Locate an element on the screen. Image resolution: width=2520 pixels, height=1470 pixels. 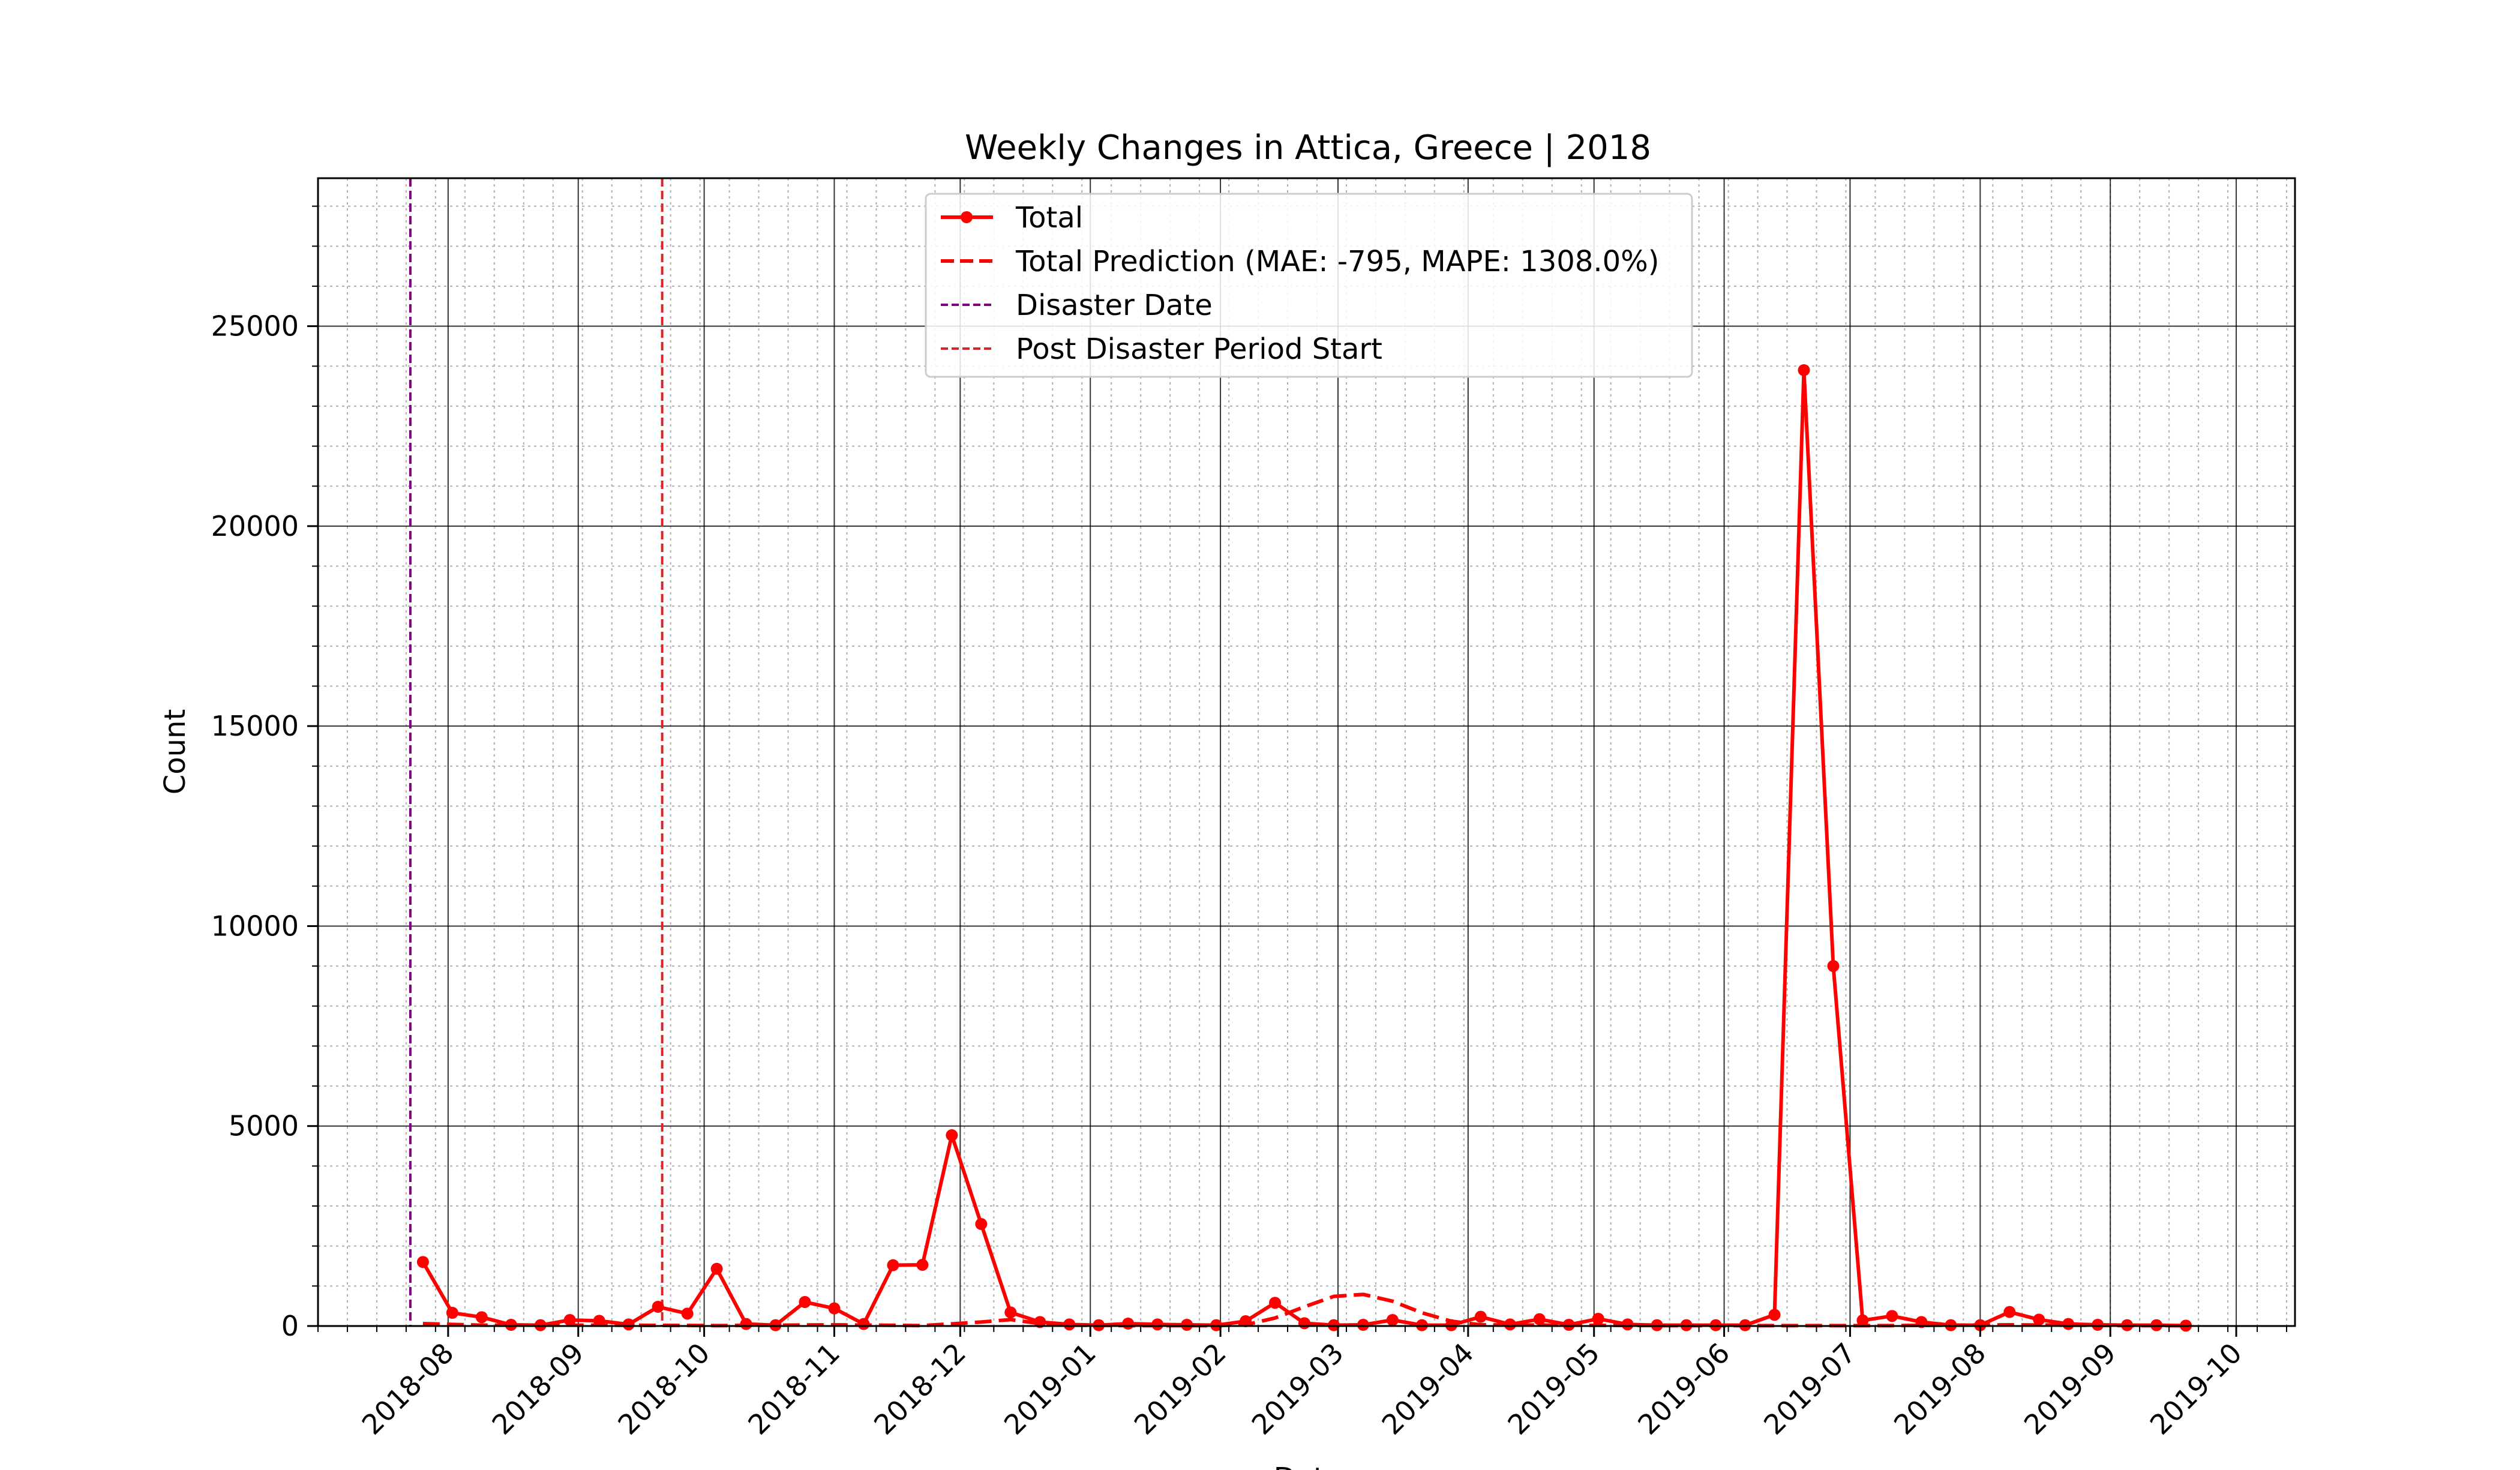
x-tick-label: 2019-10 is located at coordinates (2196, 1389).